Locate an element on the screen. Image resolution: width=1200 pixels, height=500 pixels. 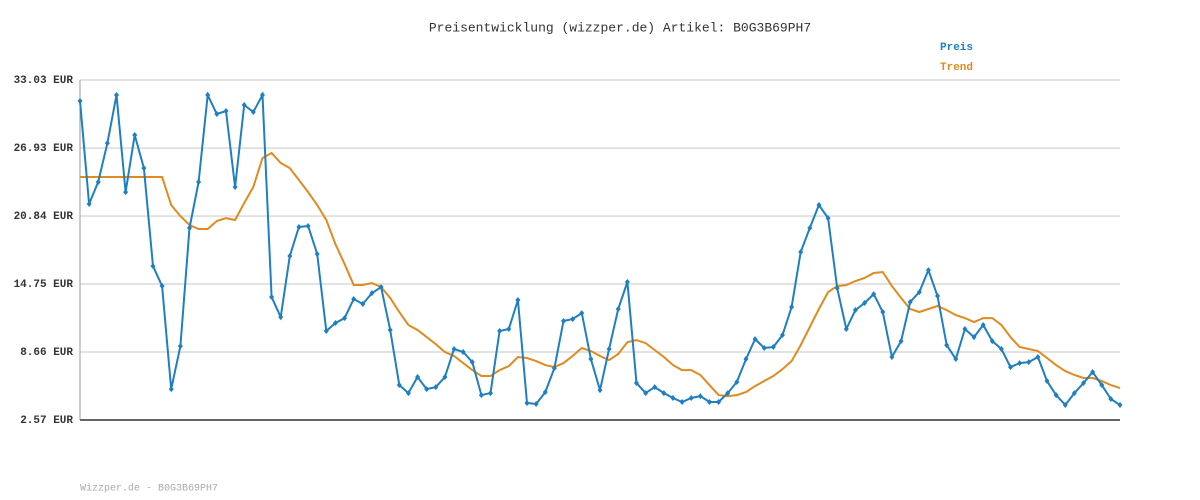
legend-label: Trend is located at coordinates (956, 68).